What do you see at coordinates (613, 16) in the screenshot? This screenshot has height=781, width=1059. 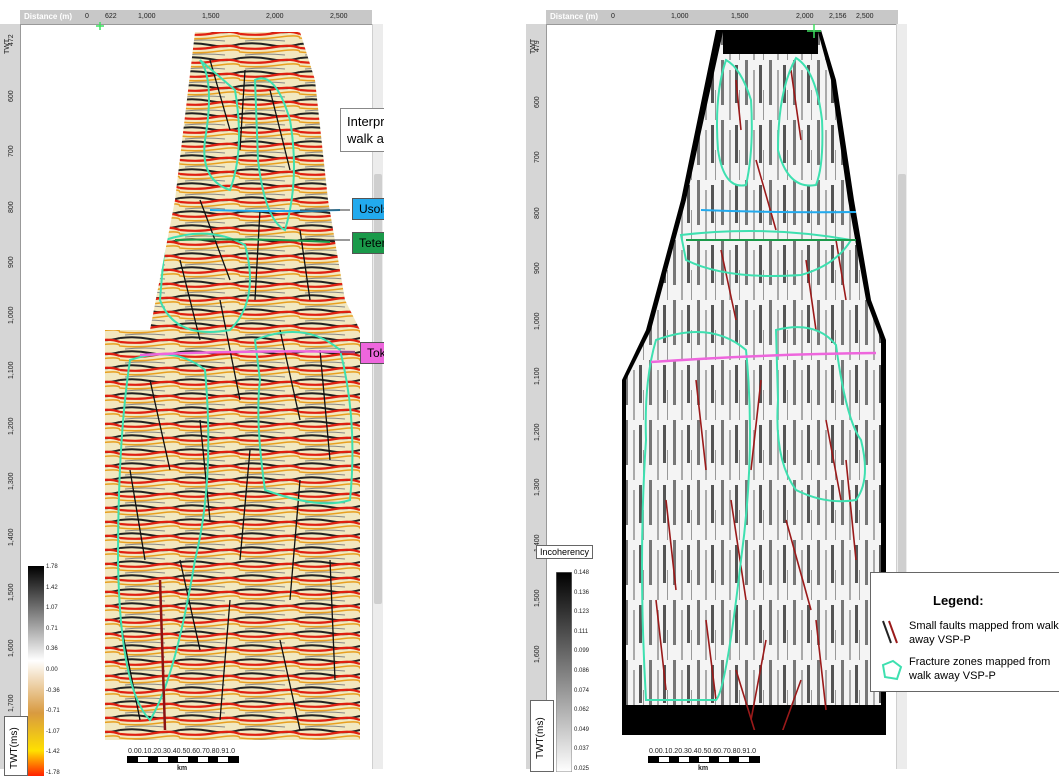 I see `right-tick: 0` at bounding box center [613, 16].